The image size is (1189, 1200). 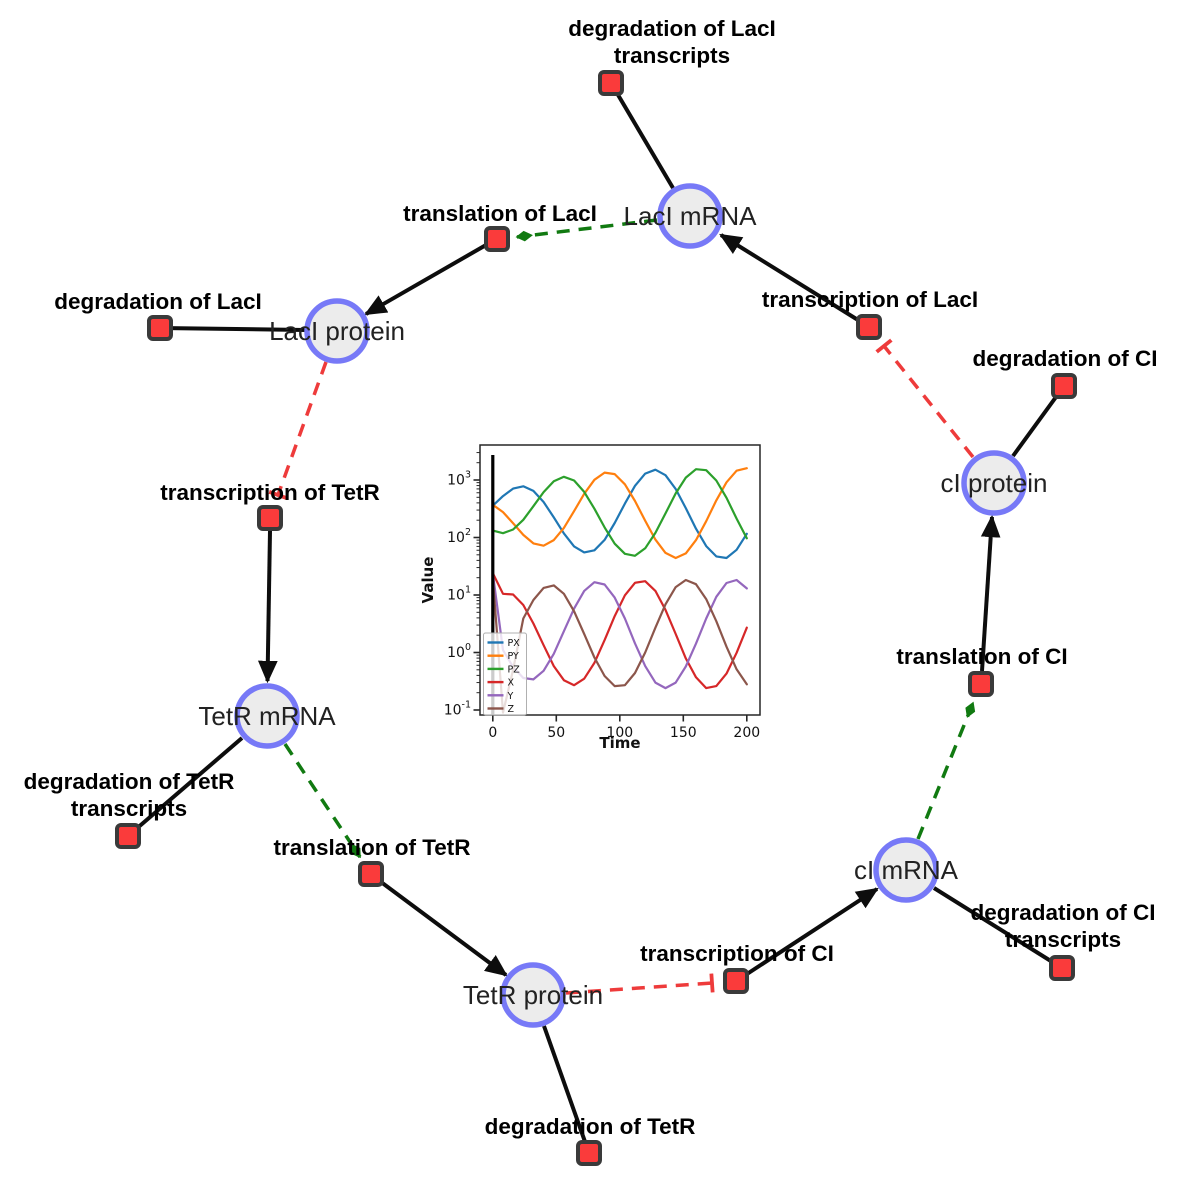 What do you see at coordinates (619, 733) in the screenshot?
I see `x-tick-label: 100` at bounding box center [619, 733].